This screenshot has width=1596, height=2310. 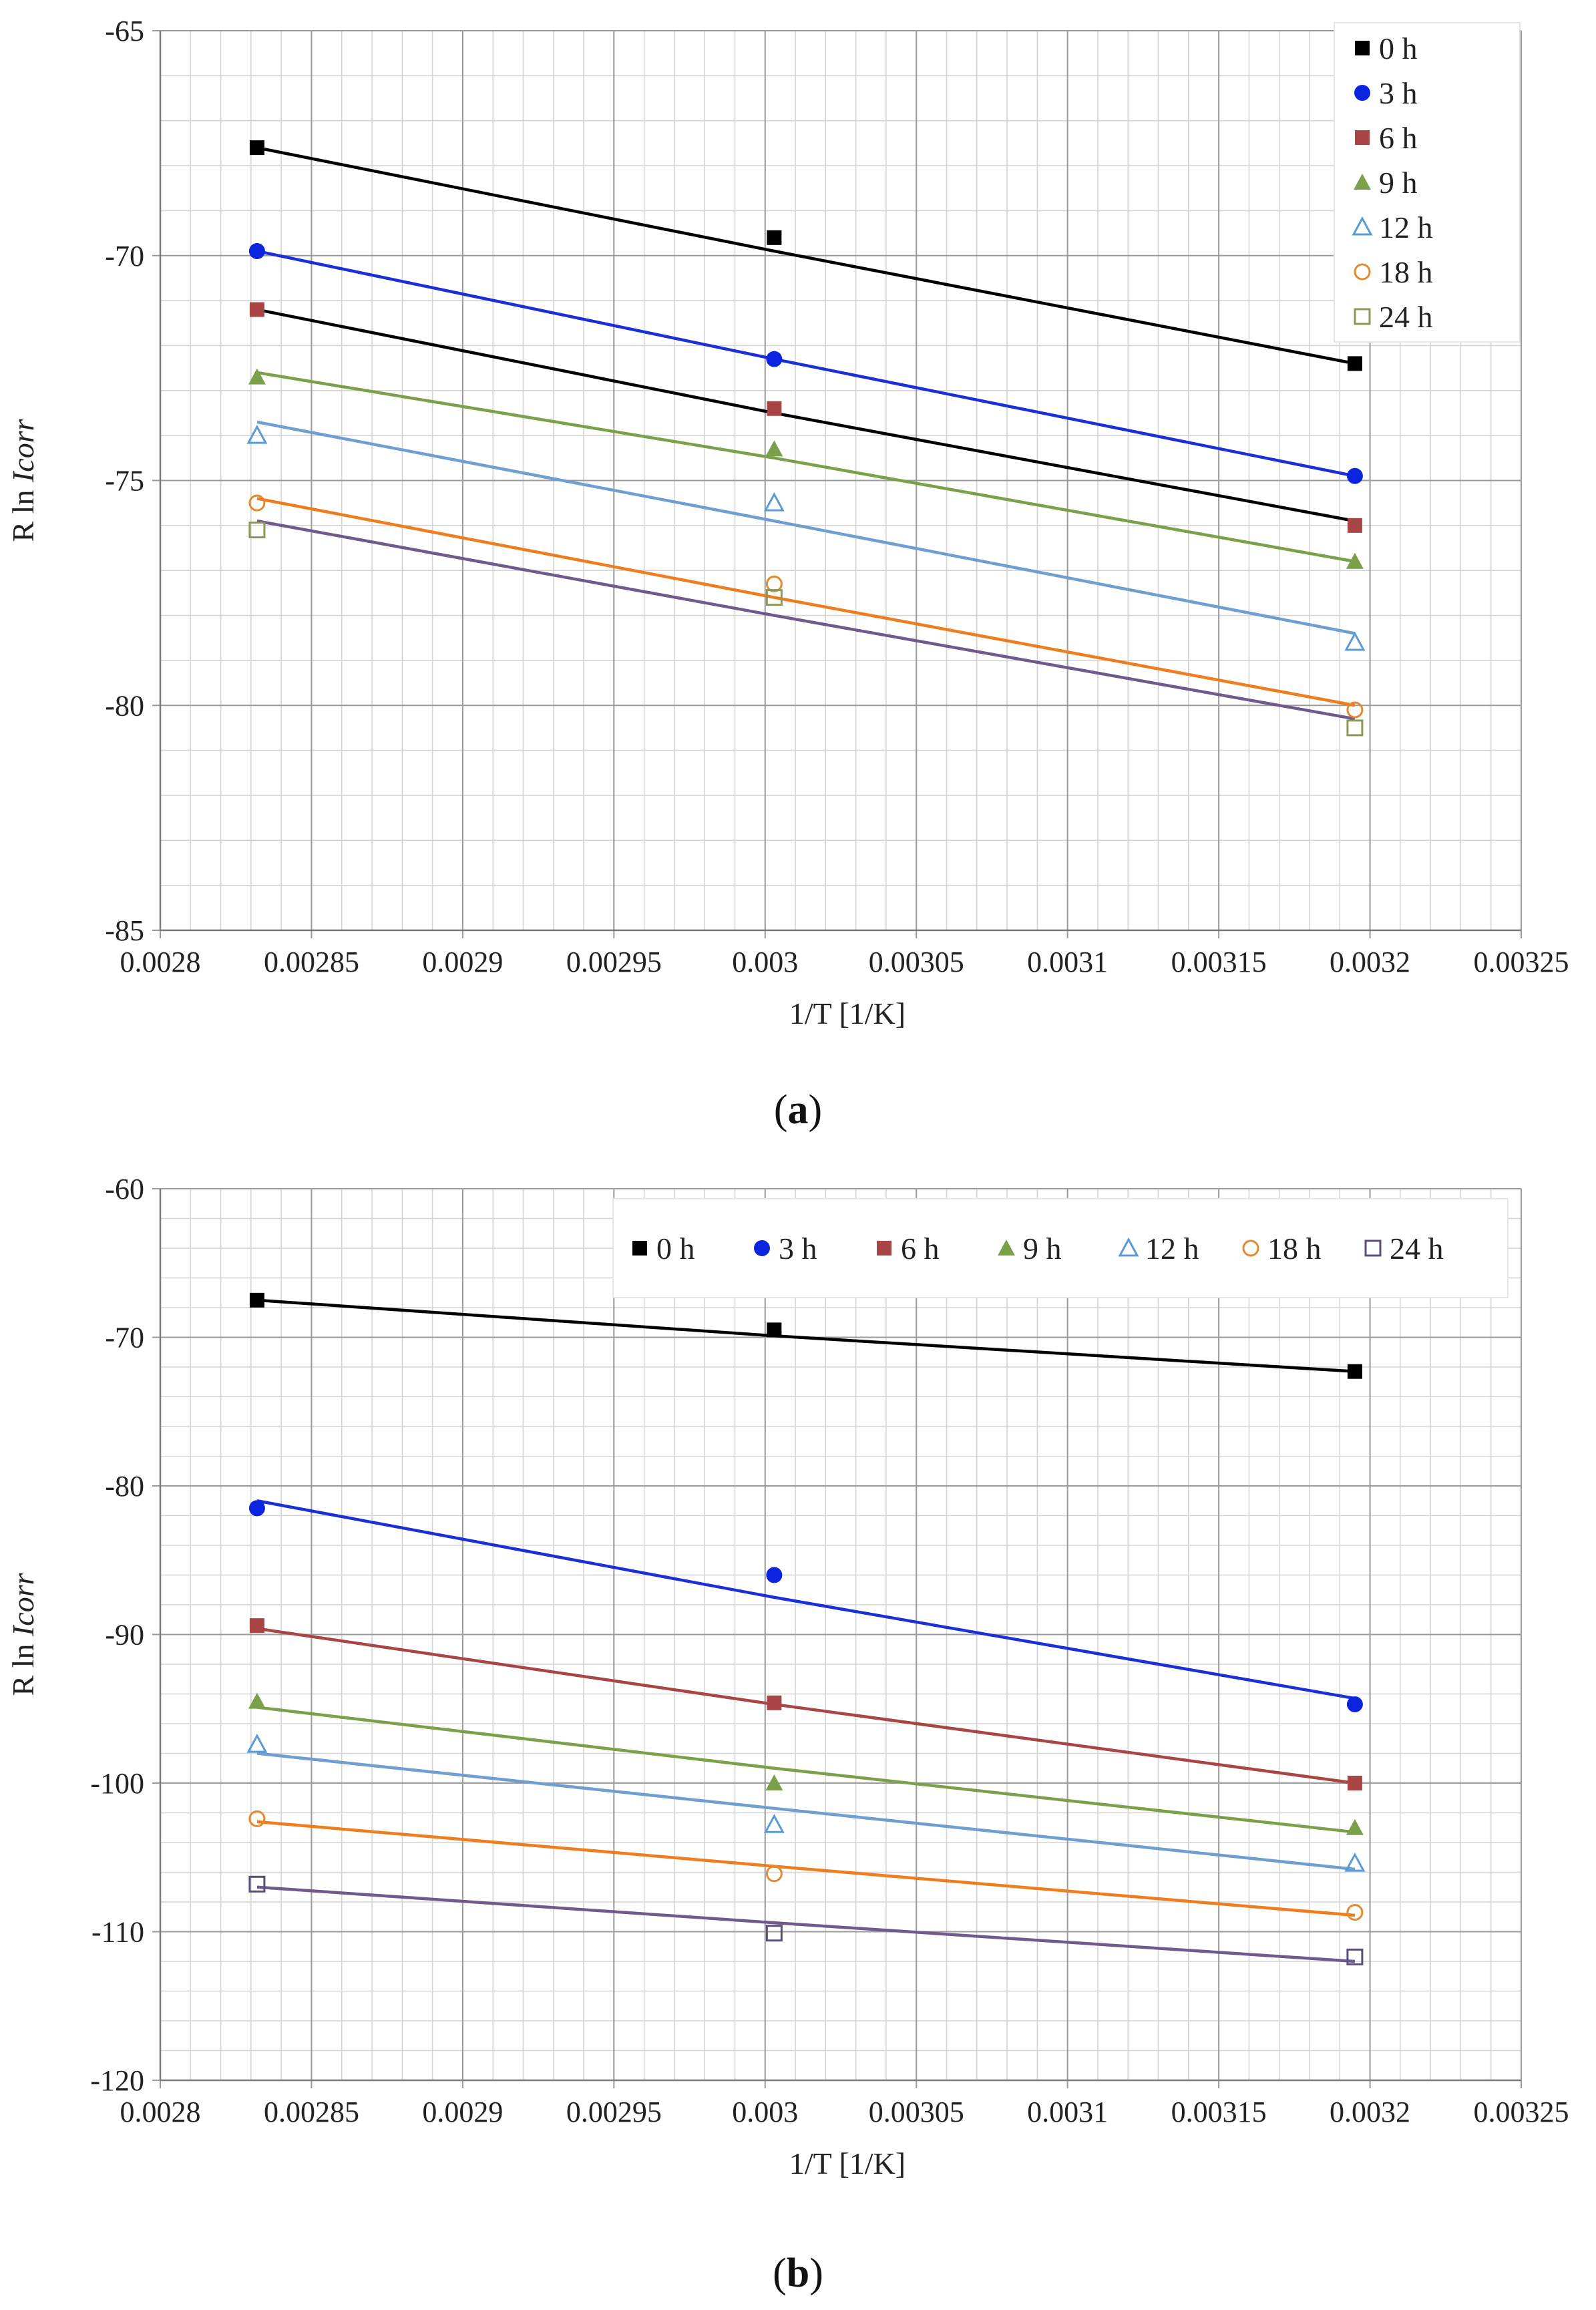 I want to click on chart-b-y-axis-title-prefix: R ln, so click(x=23, y=1666).